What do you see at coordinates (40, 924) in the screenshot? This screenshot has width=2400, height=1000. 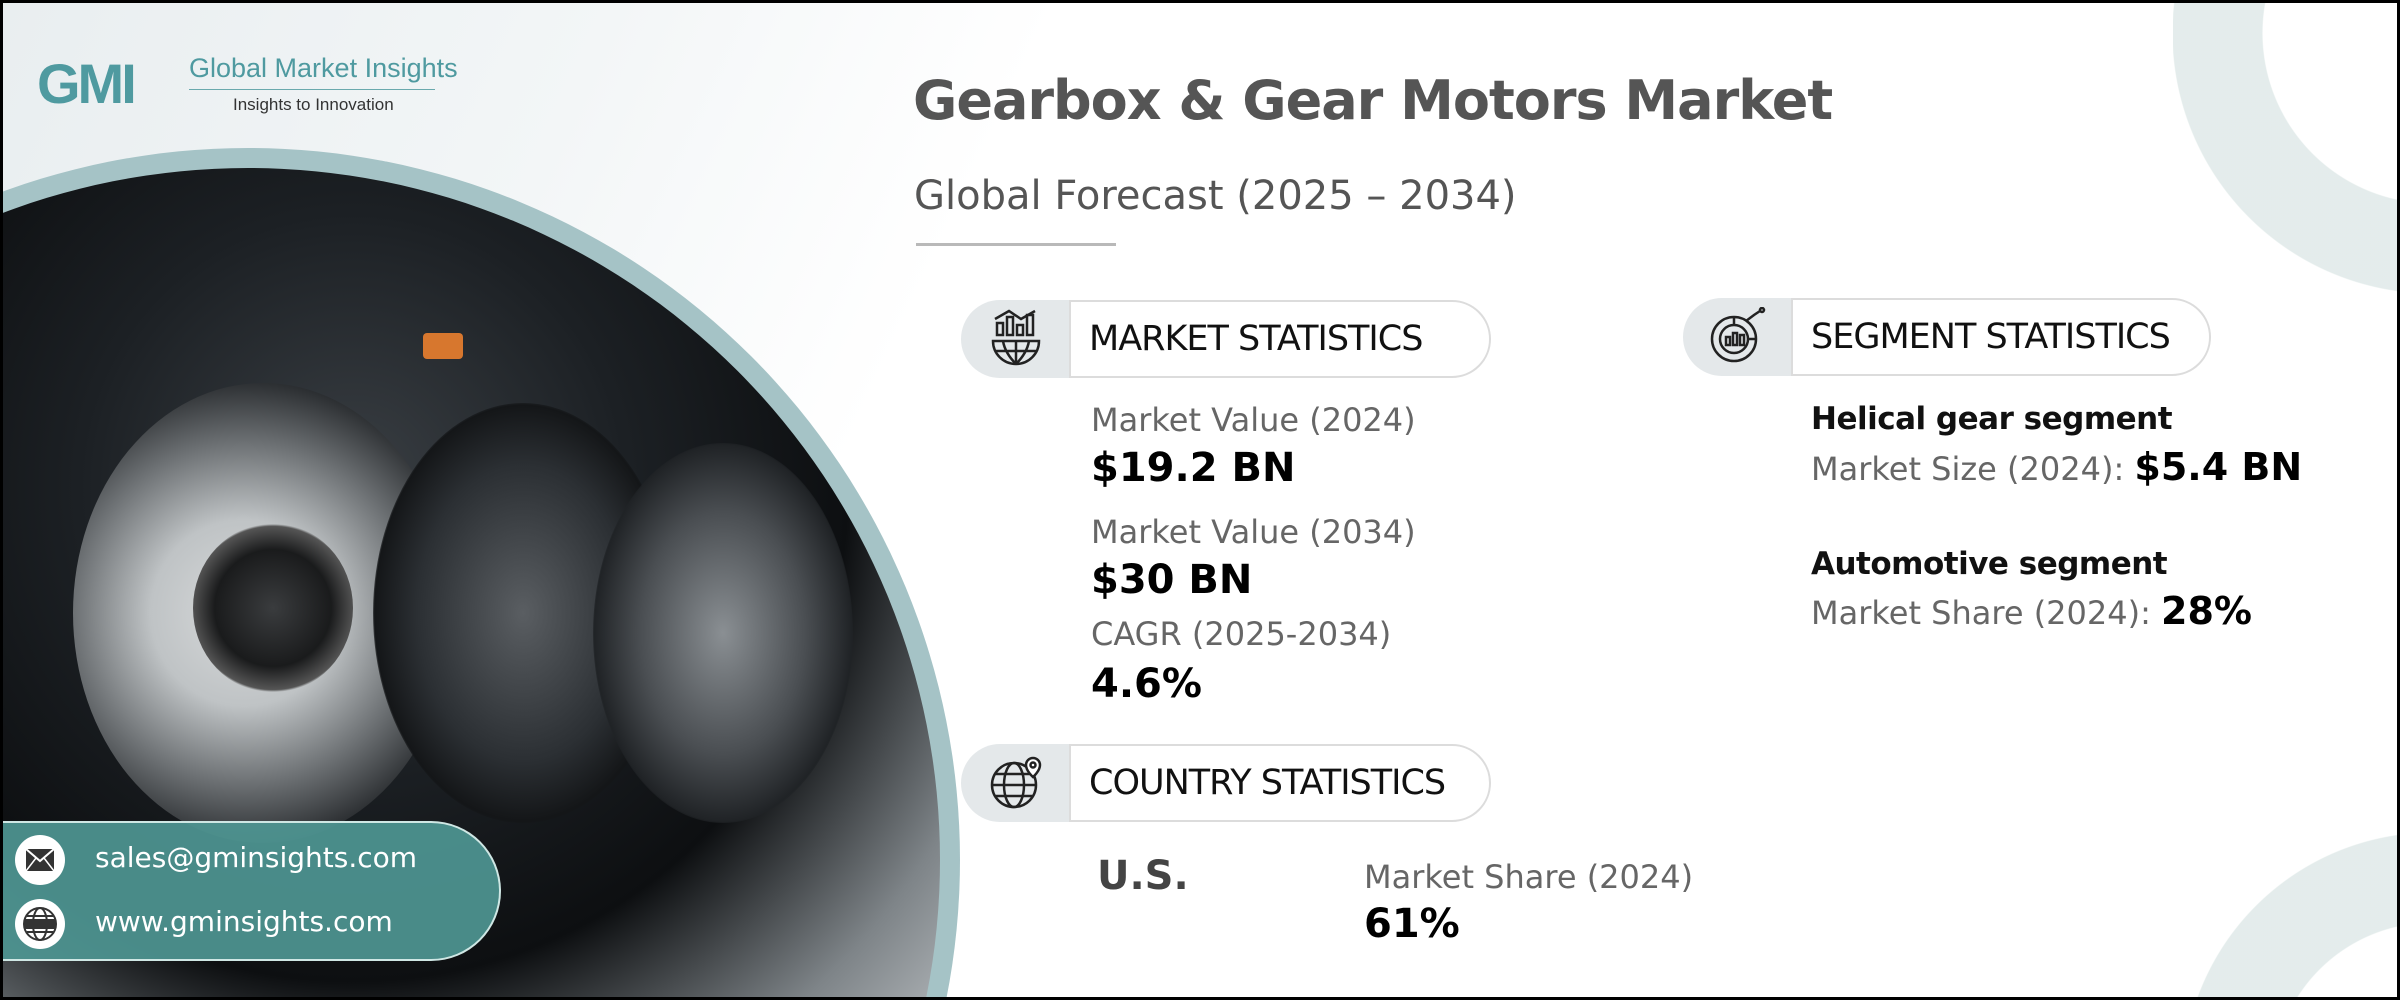 I see `www-globe-icon` at bounding box center [40, 924].